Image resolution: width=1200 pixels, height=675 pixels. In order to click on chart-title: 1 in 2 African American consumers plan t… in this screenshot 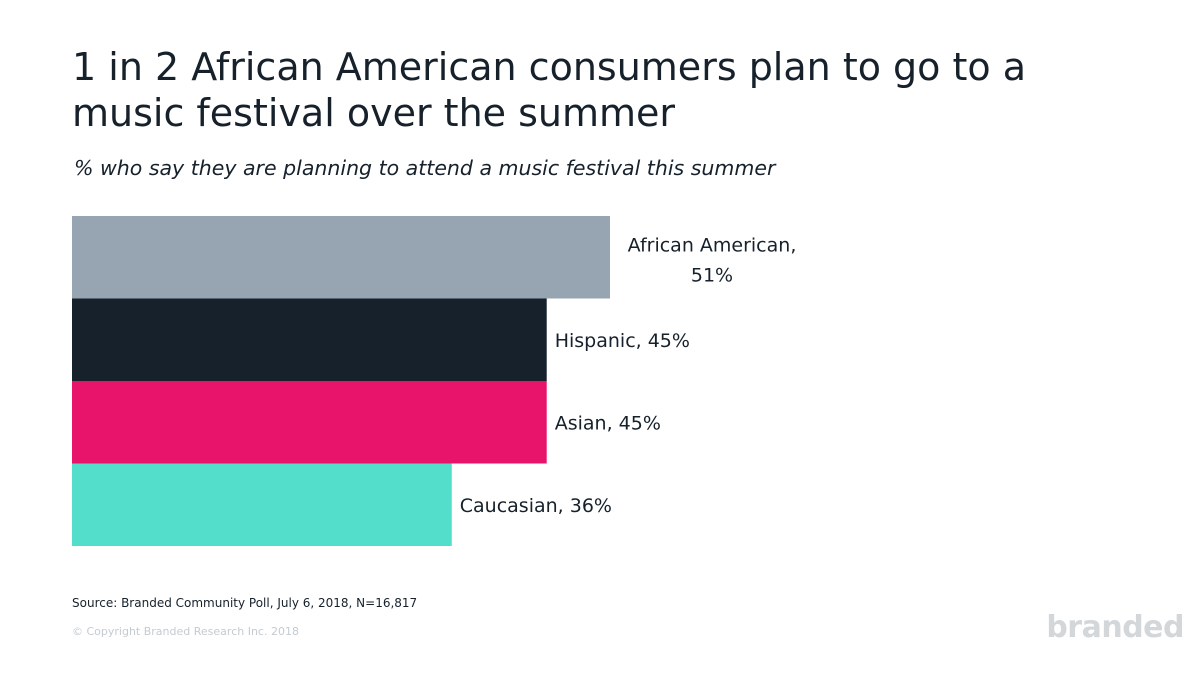, I will do `click(549, 90)`.